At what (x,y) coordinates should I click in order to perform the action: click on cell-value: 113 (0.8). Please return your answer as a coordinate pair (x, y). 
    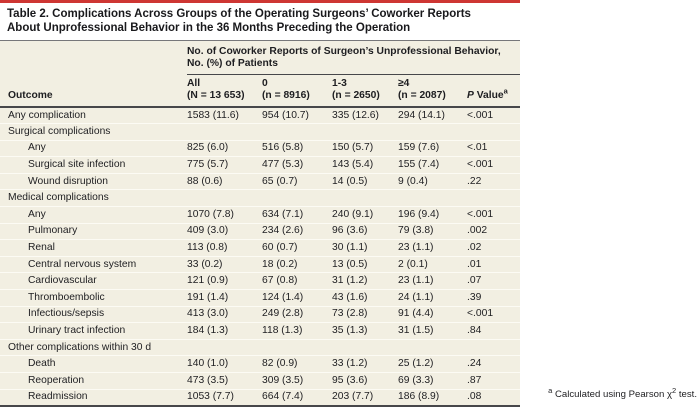
    Looking at the image, I should click on (224, 248).